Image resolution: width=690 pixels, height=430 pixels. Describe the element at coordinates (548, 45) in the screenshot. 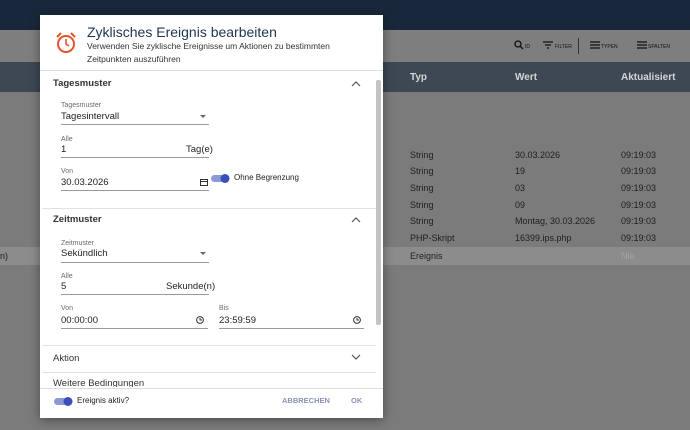

I see `filter-icon` at that location.